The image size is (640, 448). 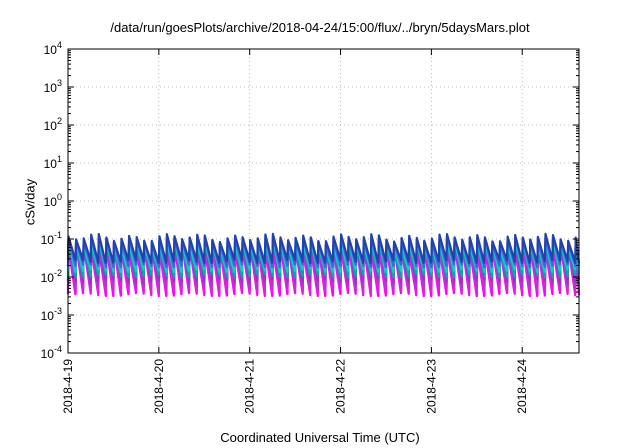 What do you see at coordinates (323, 248) in the screenshot?
I see `series-line` at bounding box center [323, 248].